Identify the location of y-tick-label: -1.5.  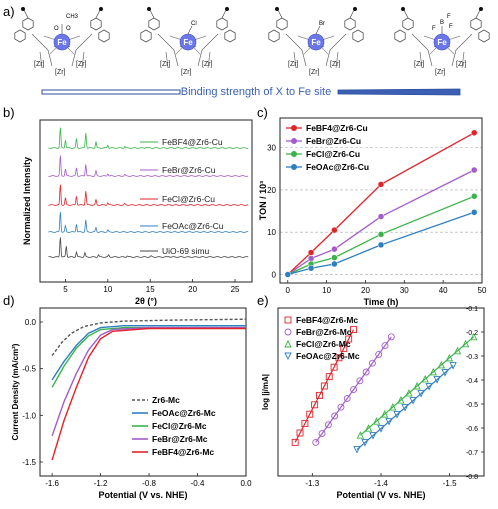
(29, 462).